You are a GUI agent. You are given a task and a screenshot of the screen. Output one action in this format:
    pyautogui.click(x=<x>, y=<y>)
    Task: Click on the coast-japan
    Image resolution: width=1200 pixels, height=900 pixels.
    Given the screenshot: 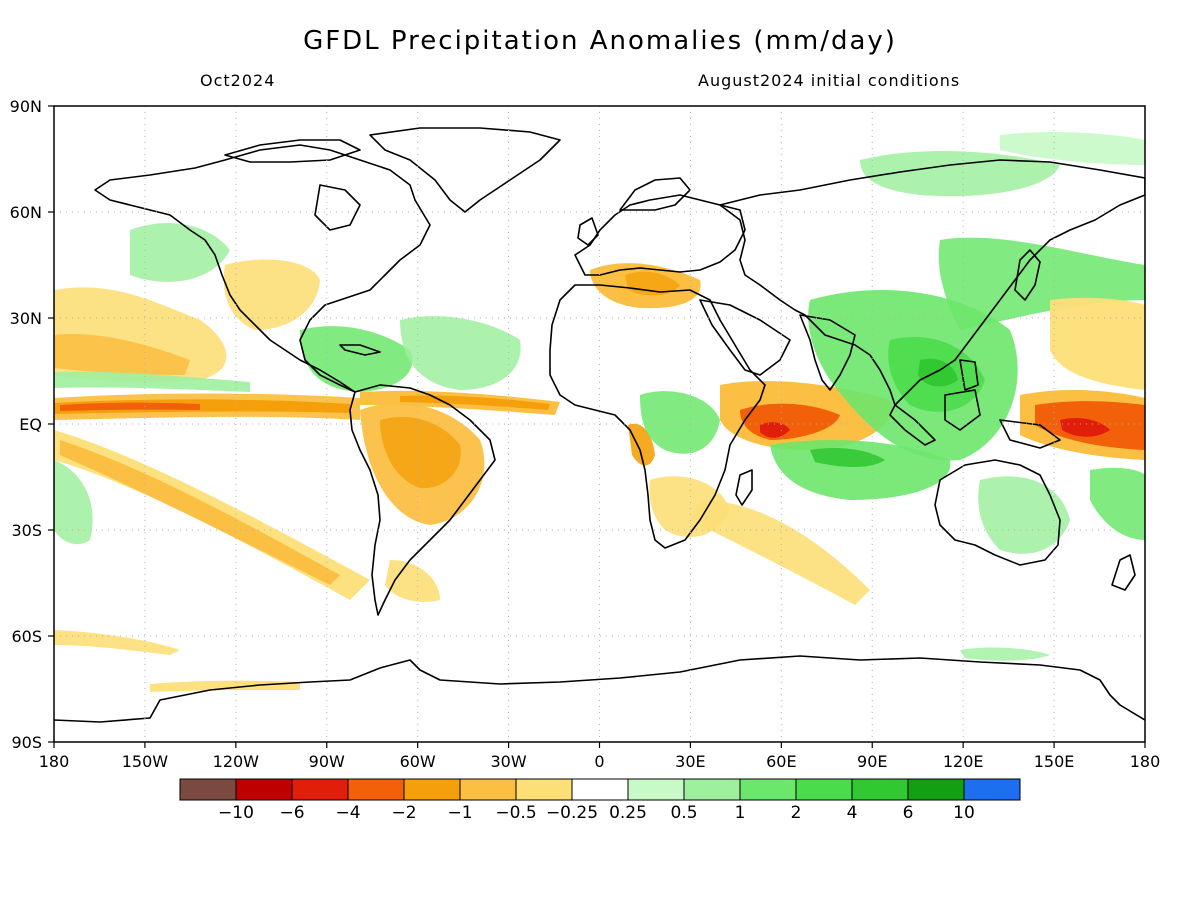 What is the action you would take?
    pyautogui.click(x=1027, y=275)
    